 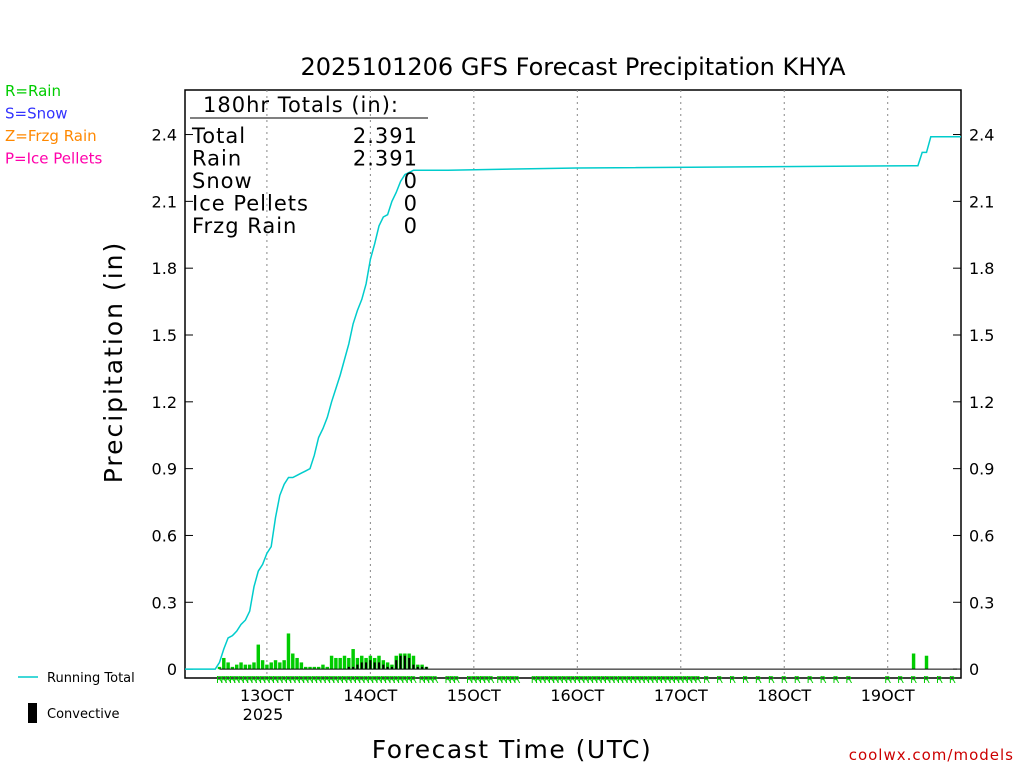 I want to click on y-tick-label-right: 0, so click(x=974, y=669).